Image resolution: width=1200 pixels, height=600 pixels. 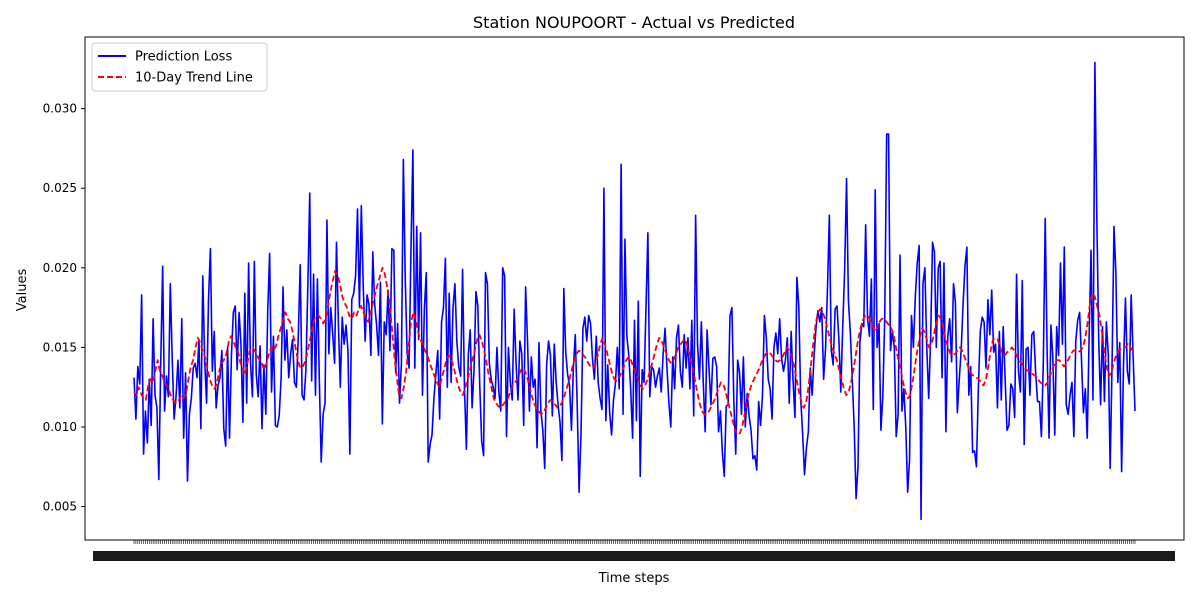 I want to click on legend-label-prediction-loss: Prediction Loss, so click(x=183, y=57).